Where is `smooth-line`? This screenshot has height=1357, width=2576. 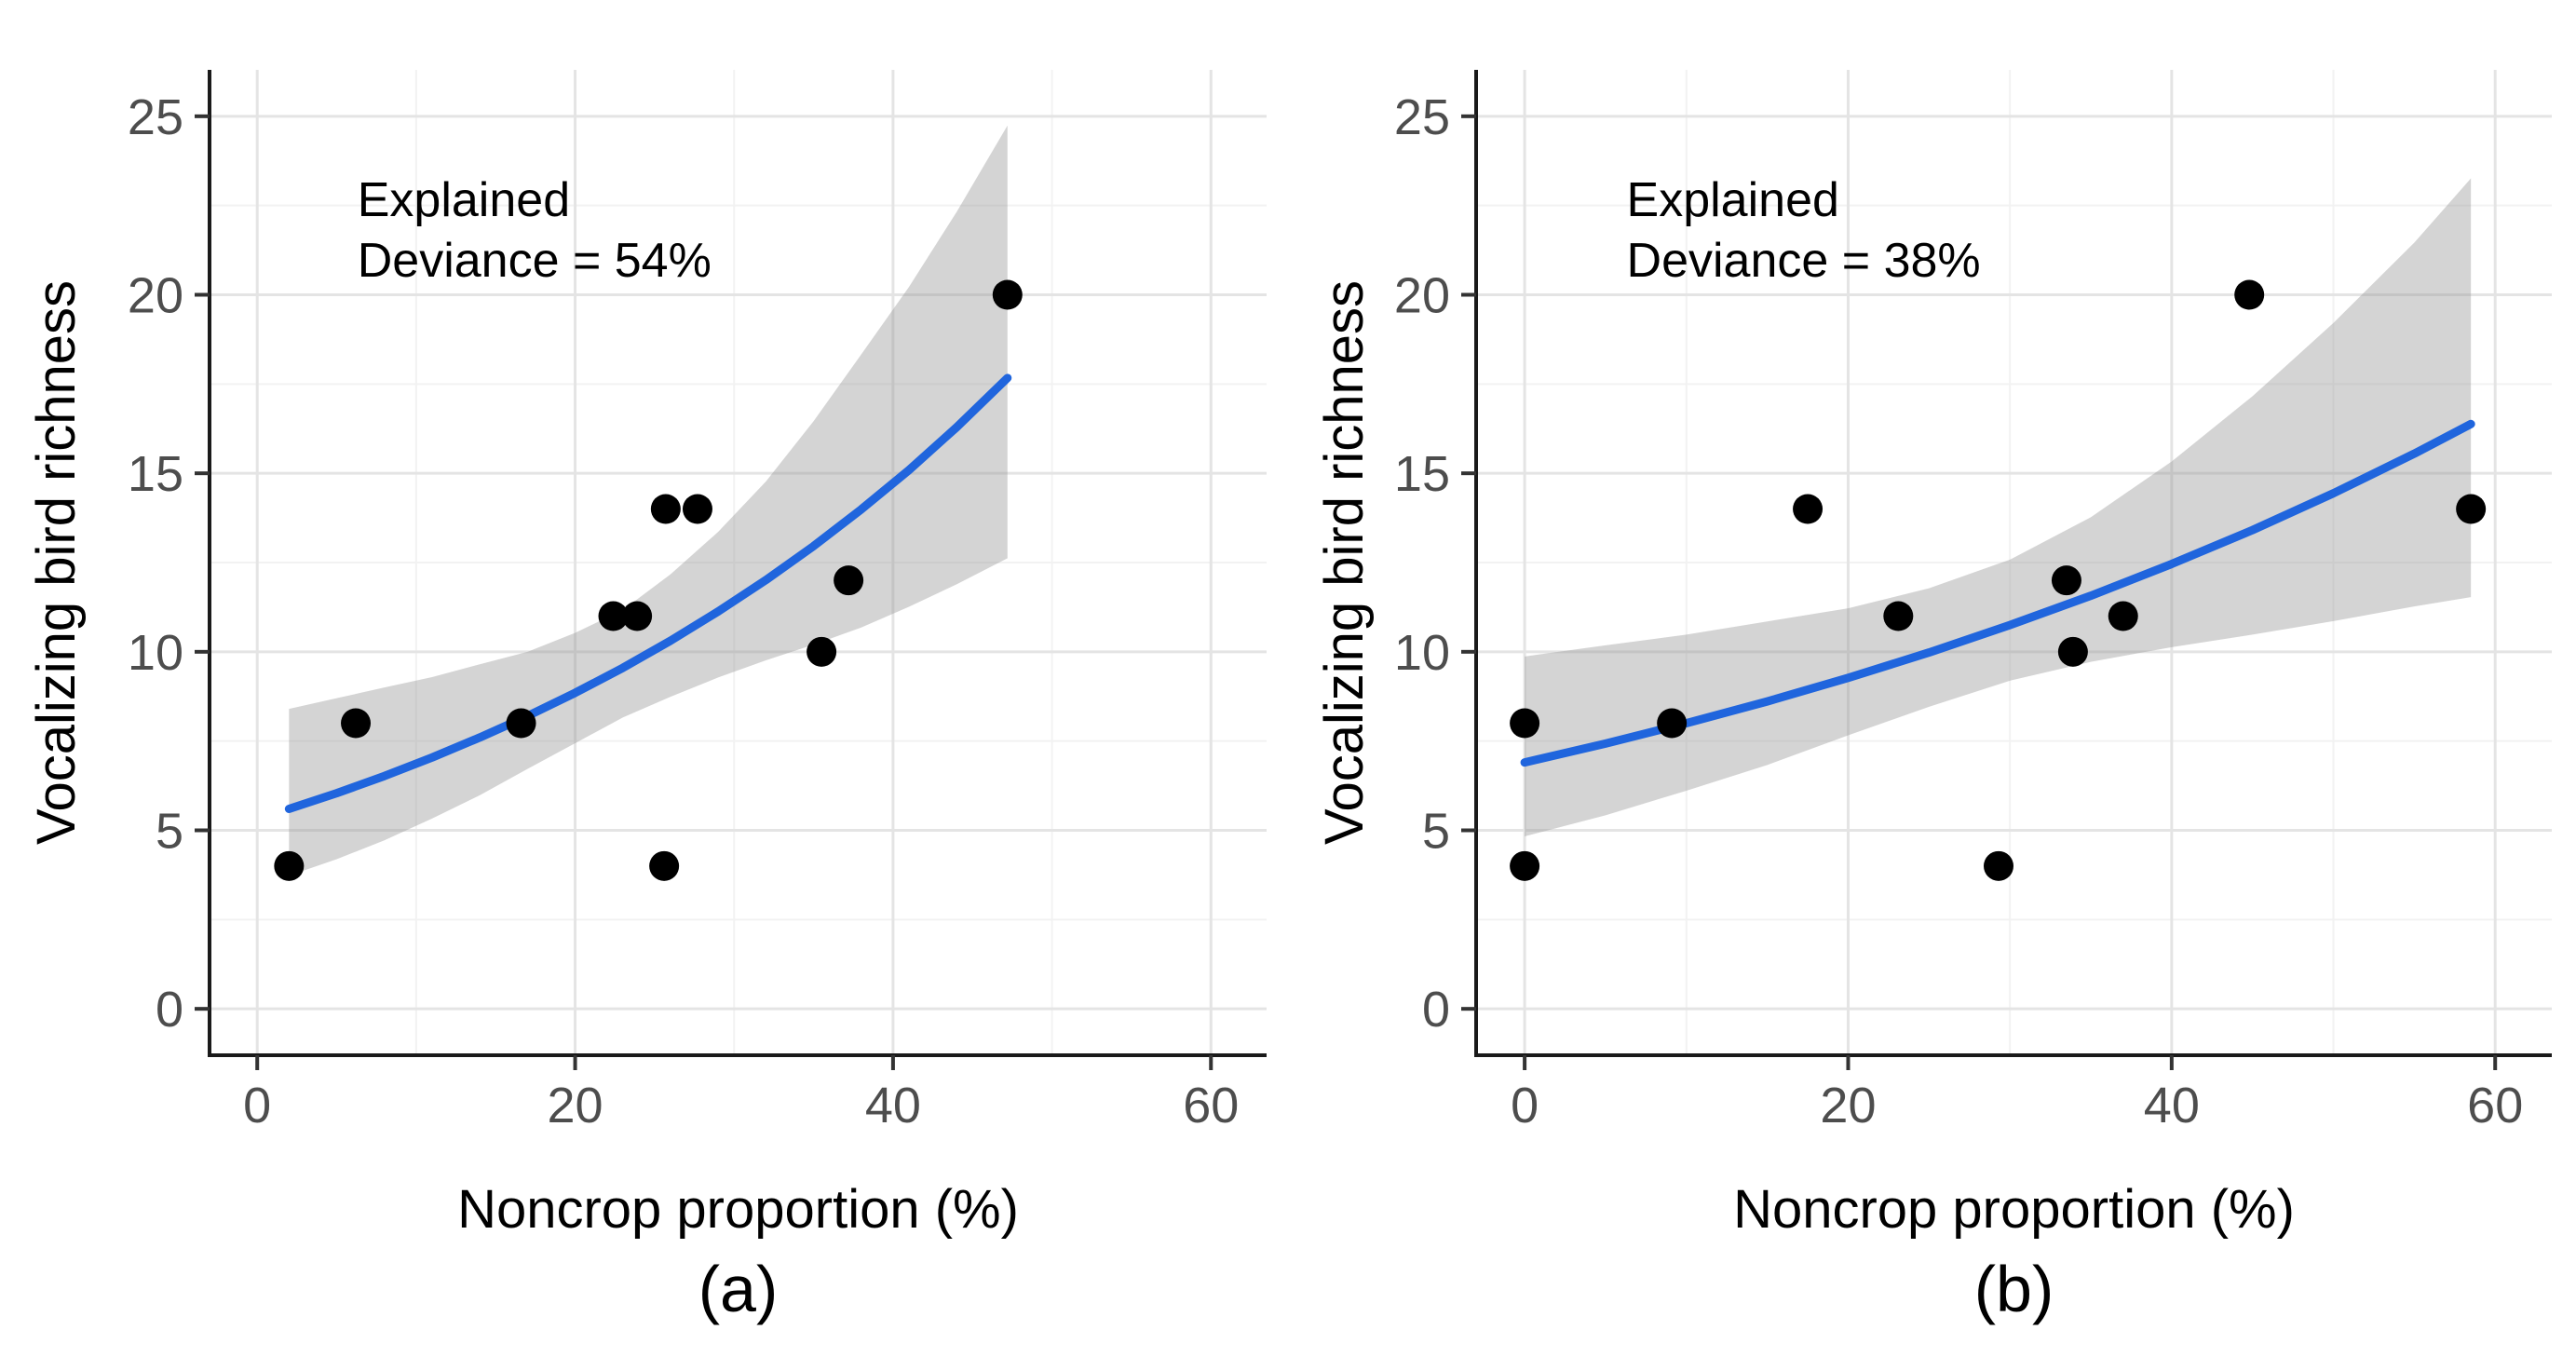
smooth-line is located at coordinates (648, 593).